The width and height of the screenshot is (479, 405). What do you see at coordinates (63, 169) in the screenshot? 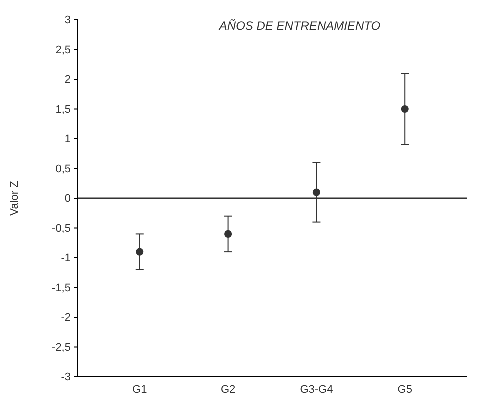
I see `y-tick-label: 0,5` at bounding box center [63, 169].